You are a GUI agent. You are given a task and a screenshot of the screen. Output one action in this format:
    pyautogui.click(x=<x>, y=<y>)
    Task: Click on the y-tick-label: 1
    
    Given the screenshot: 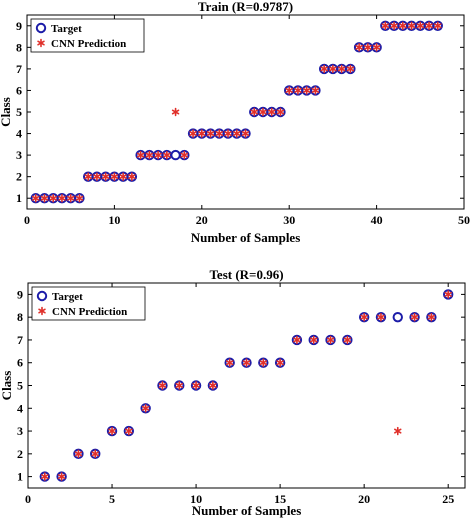 What is the action you would take?
    pyautogui.click(x=19, y=198)
    